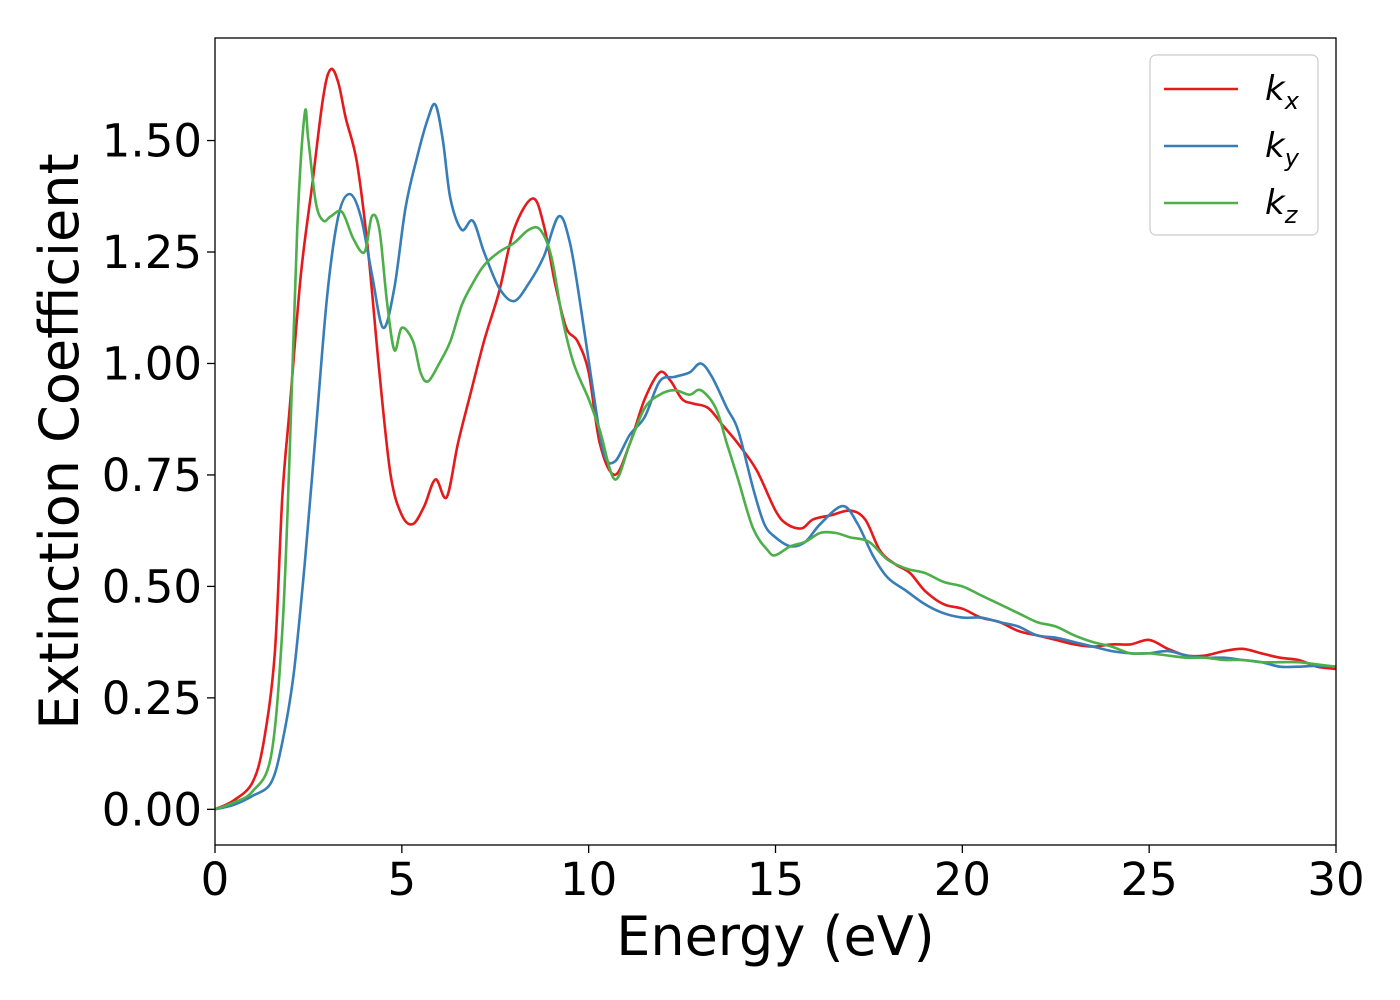  Describe the element at coordinates (775, 879) in the screenshot. I see `x-tick-label: 15` at that location.